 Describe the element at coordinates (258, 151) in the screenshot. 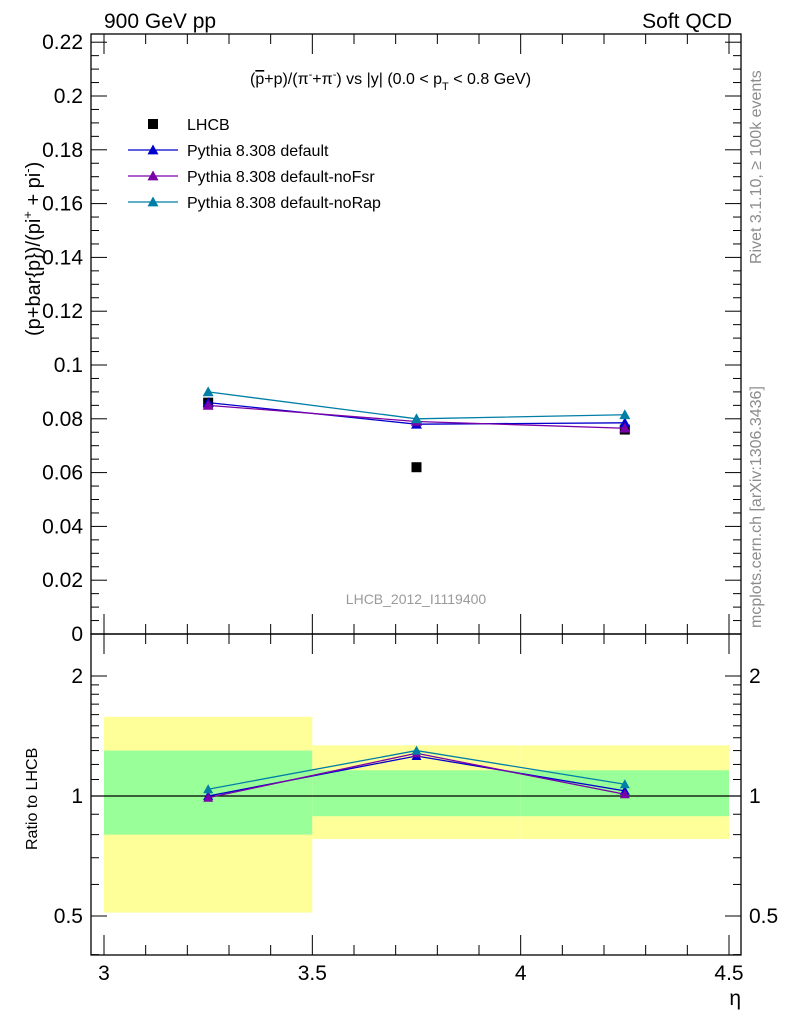

I see `legend-label: Pythia 8.308 default` at that location.